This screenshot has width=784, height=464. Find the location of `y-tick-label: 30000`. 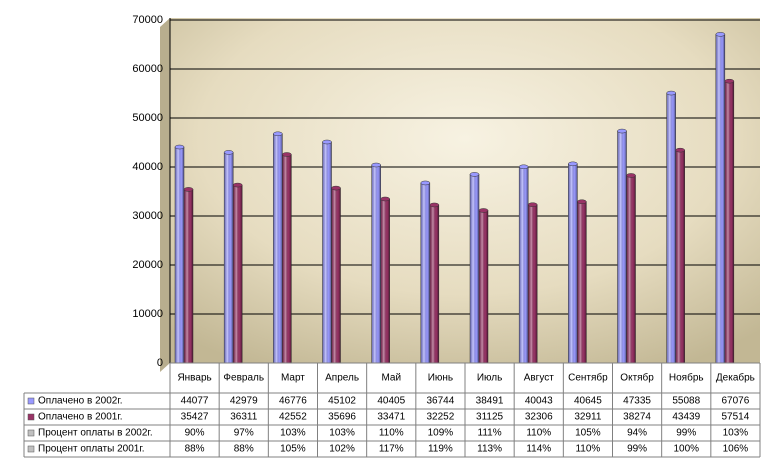

y-tick-label: 30000 is located at coordinates (147, 216).